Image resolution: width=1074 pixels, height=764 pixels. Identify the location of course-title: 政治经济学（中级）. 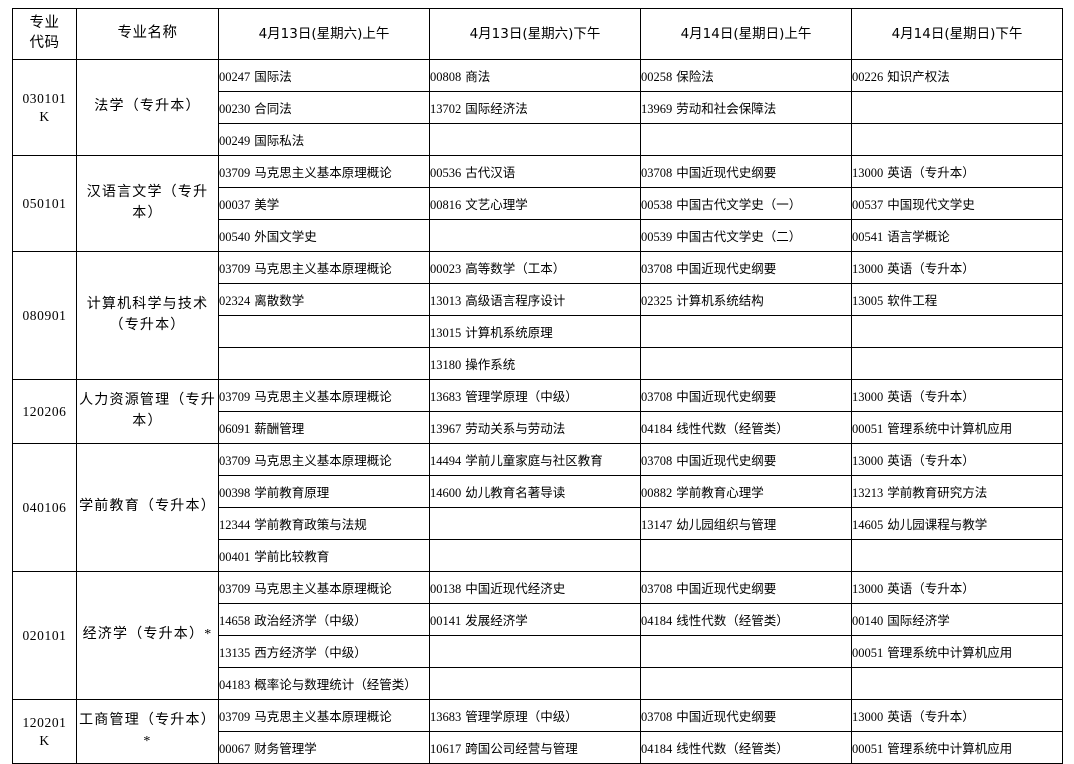
(308, 620).